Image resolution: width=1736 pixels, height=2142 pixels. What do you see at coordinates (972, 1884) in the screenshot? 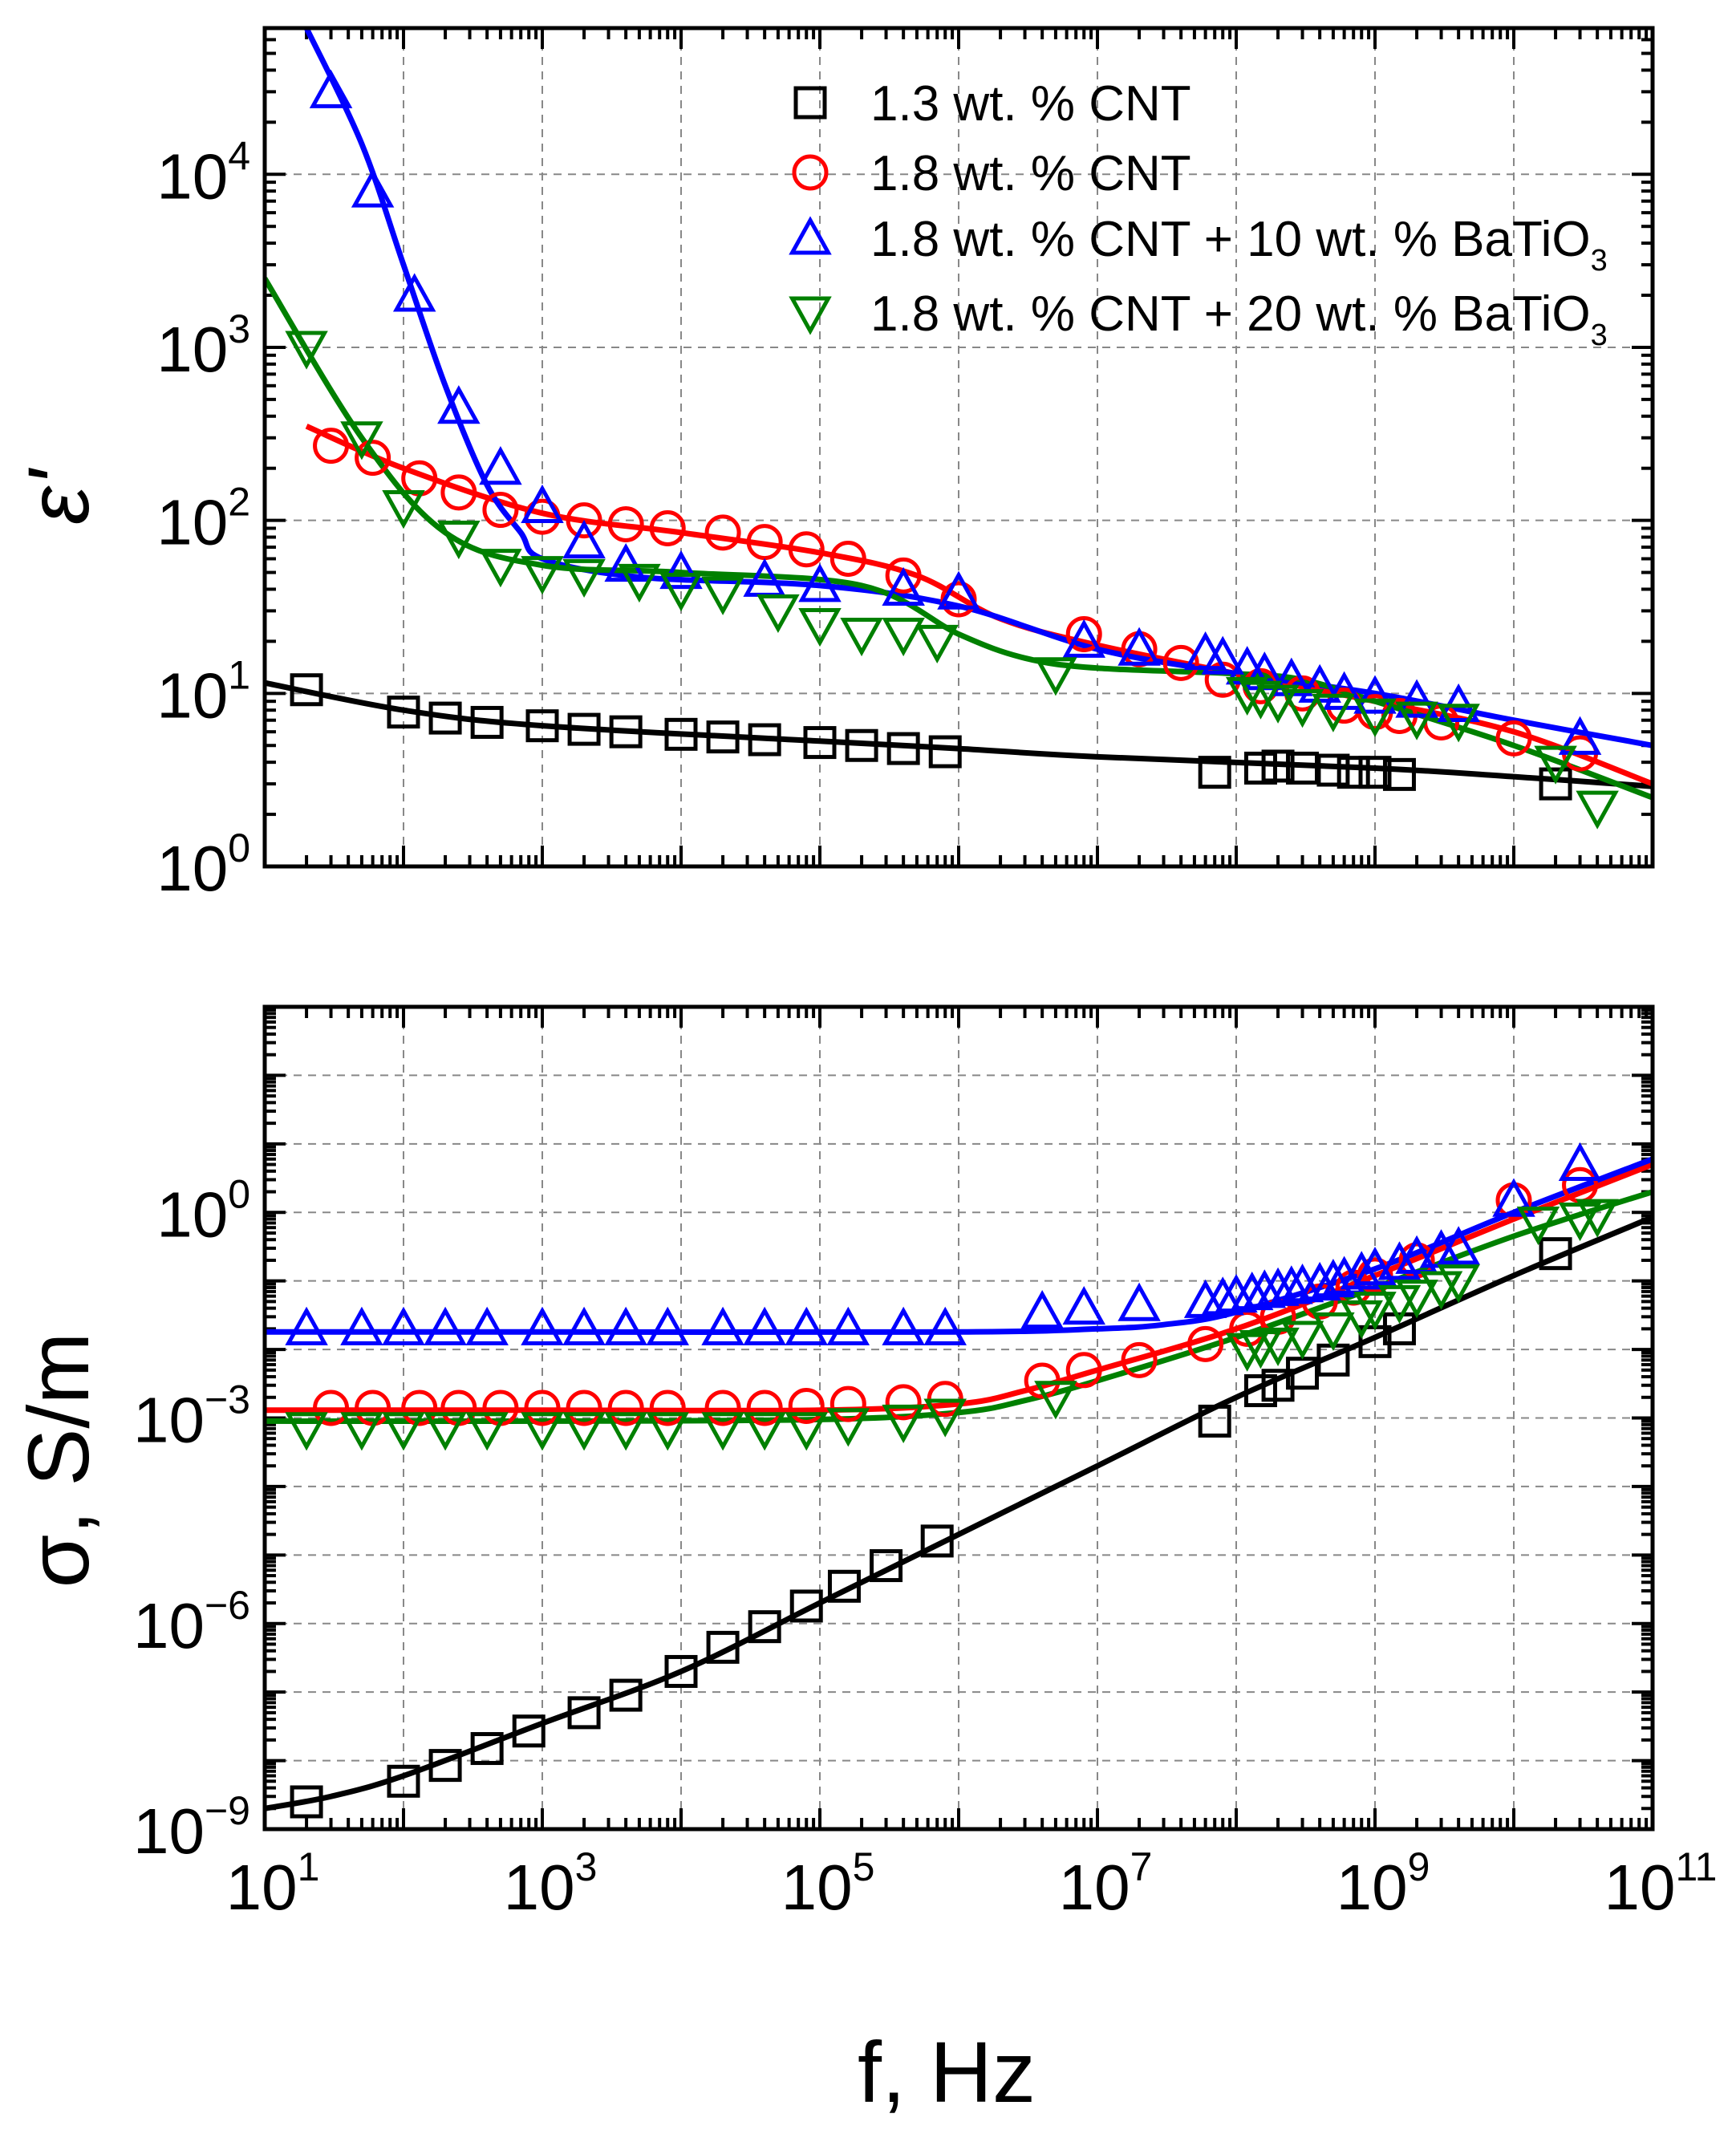
I see `x-tick-labels: 10¹ 10³ 10⁵ 10⁷ 10⁹ 10¹¹` at bounding box center [972, 1884].